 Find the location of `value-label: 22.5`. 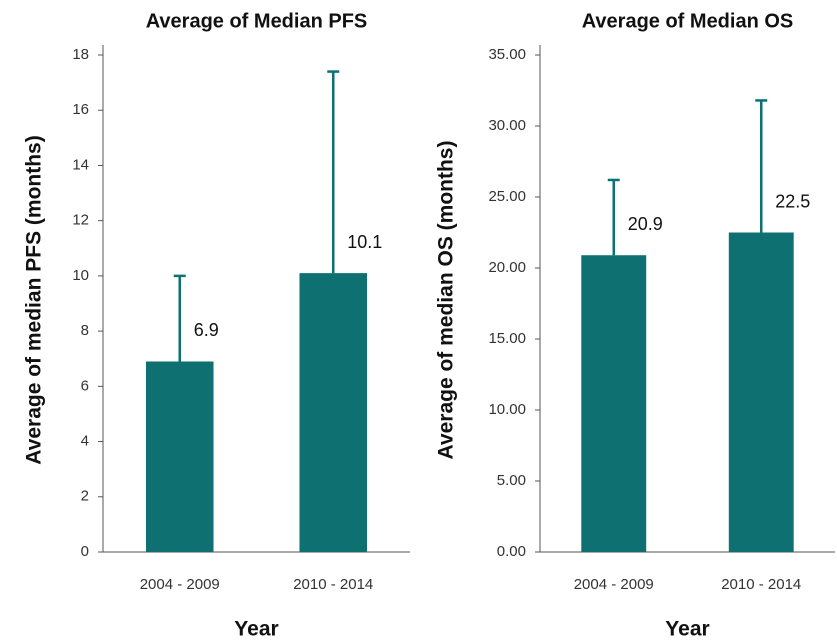

value-label: 22.5 is located at coordinates (792, 201).